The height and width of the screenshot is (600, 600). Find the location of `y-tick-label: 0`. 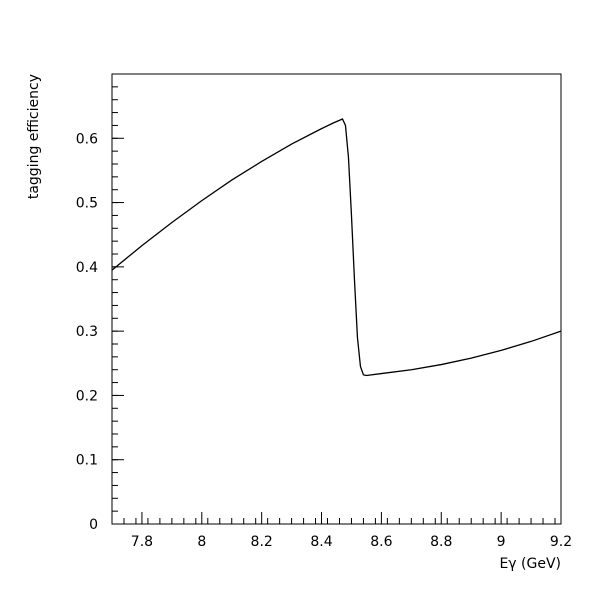

y-tick-label: 0 is located at coordinates (93, 525).